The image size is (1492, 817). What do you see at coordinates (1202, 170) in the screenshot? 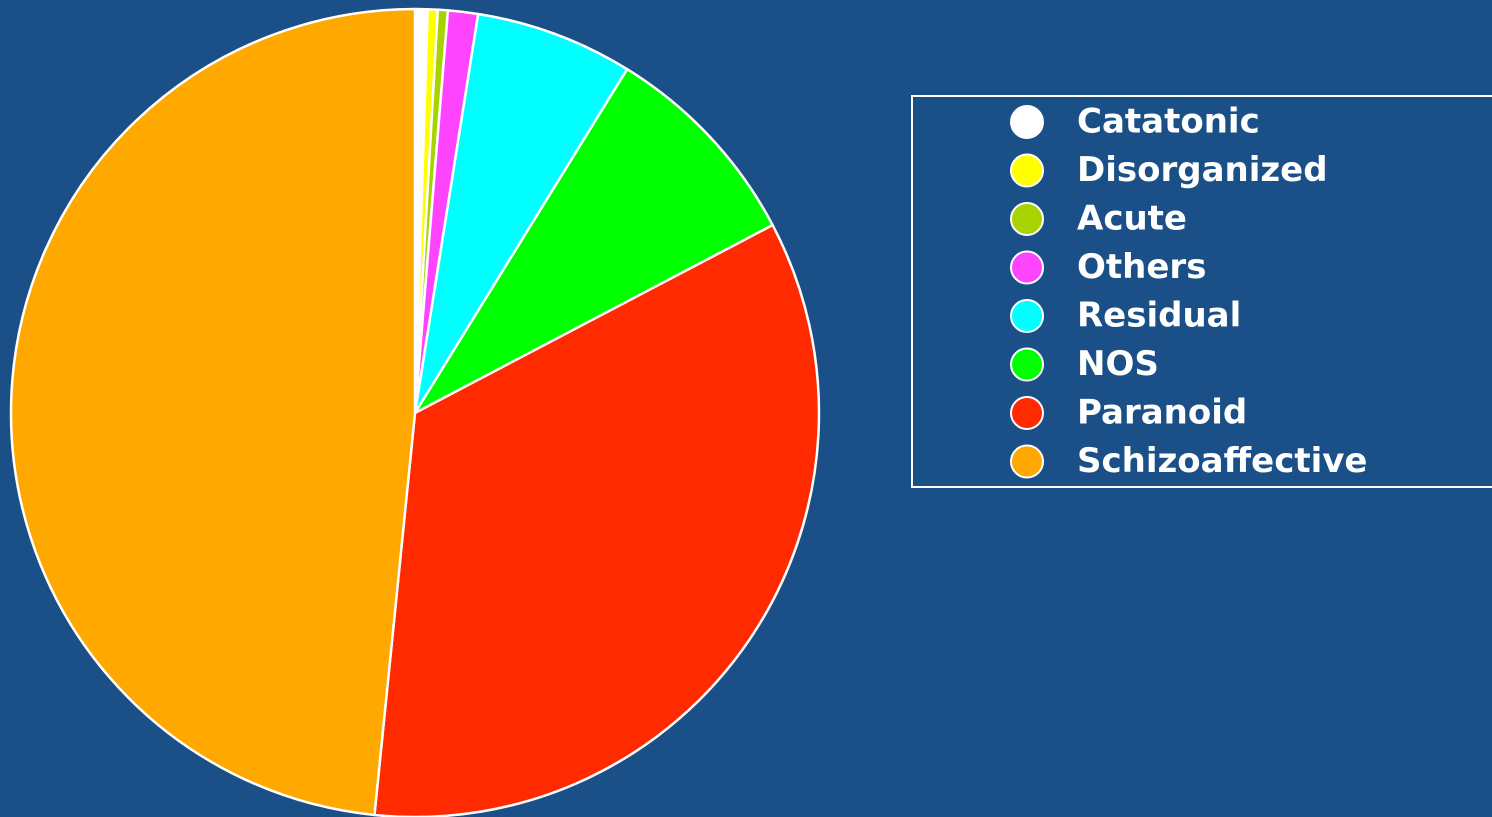
I see `legend-label: Disorganized` at bounding box center [1202, 170].